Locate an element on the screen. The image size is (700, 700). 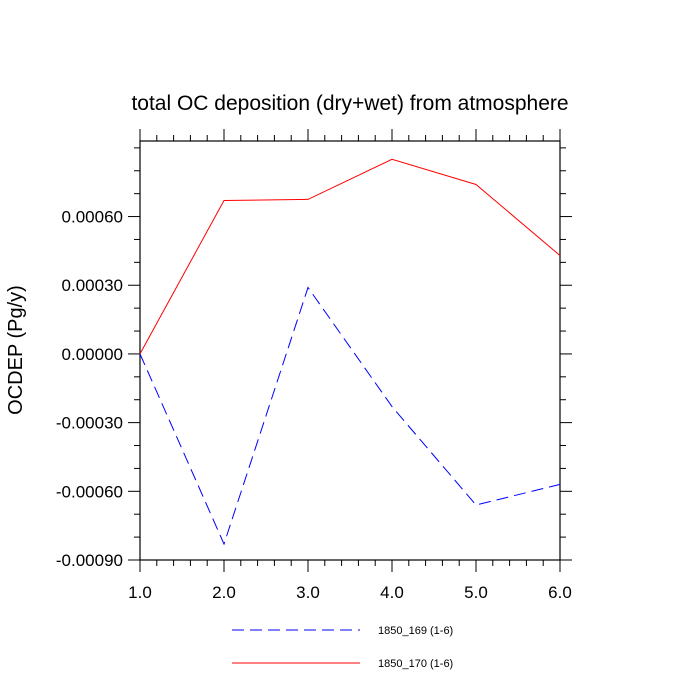
y-tick-label: -0.00030 is located at coordinates (89, 423).